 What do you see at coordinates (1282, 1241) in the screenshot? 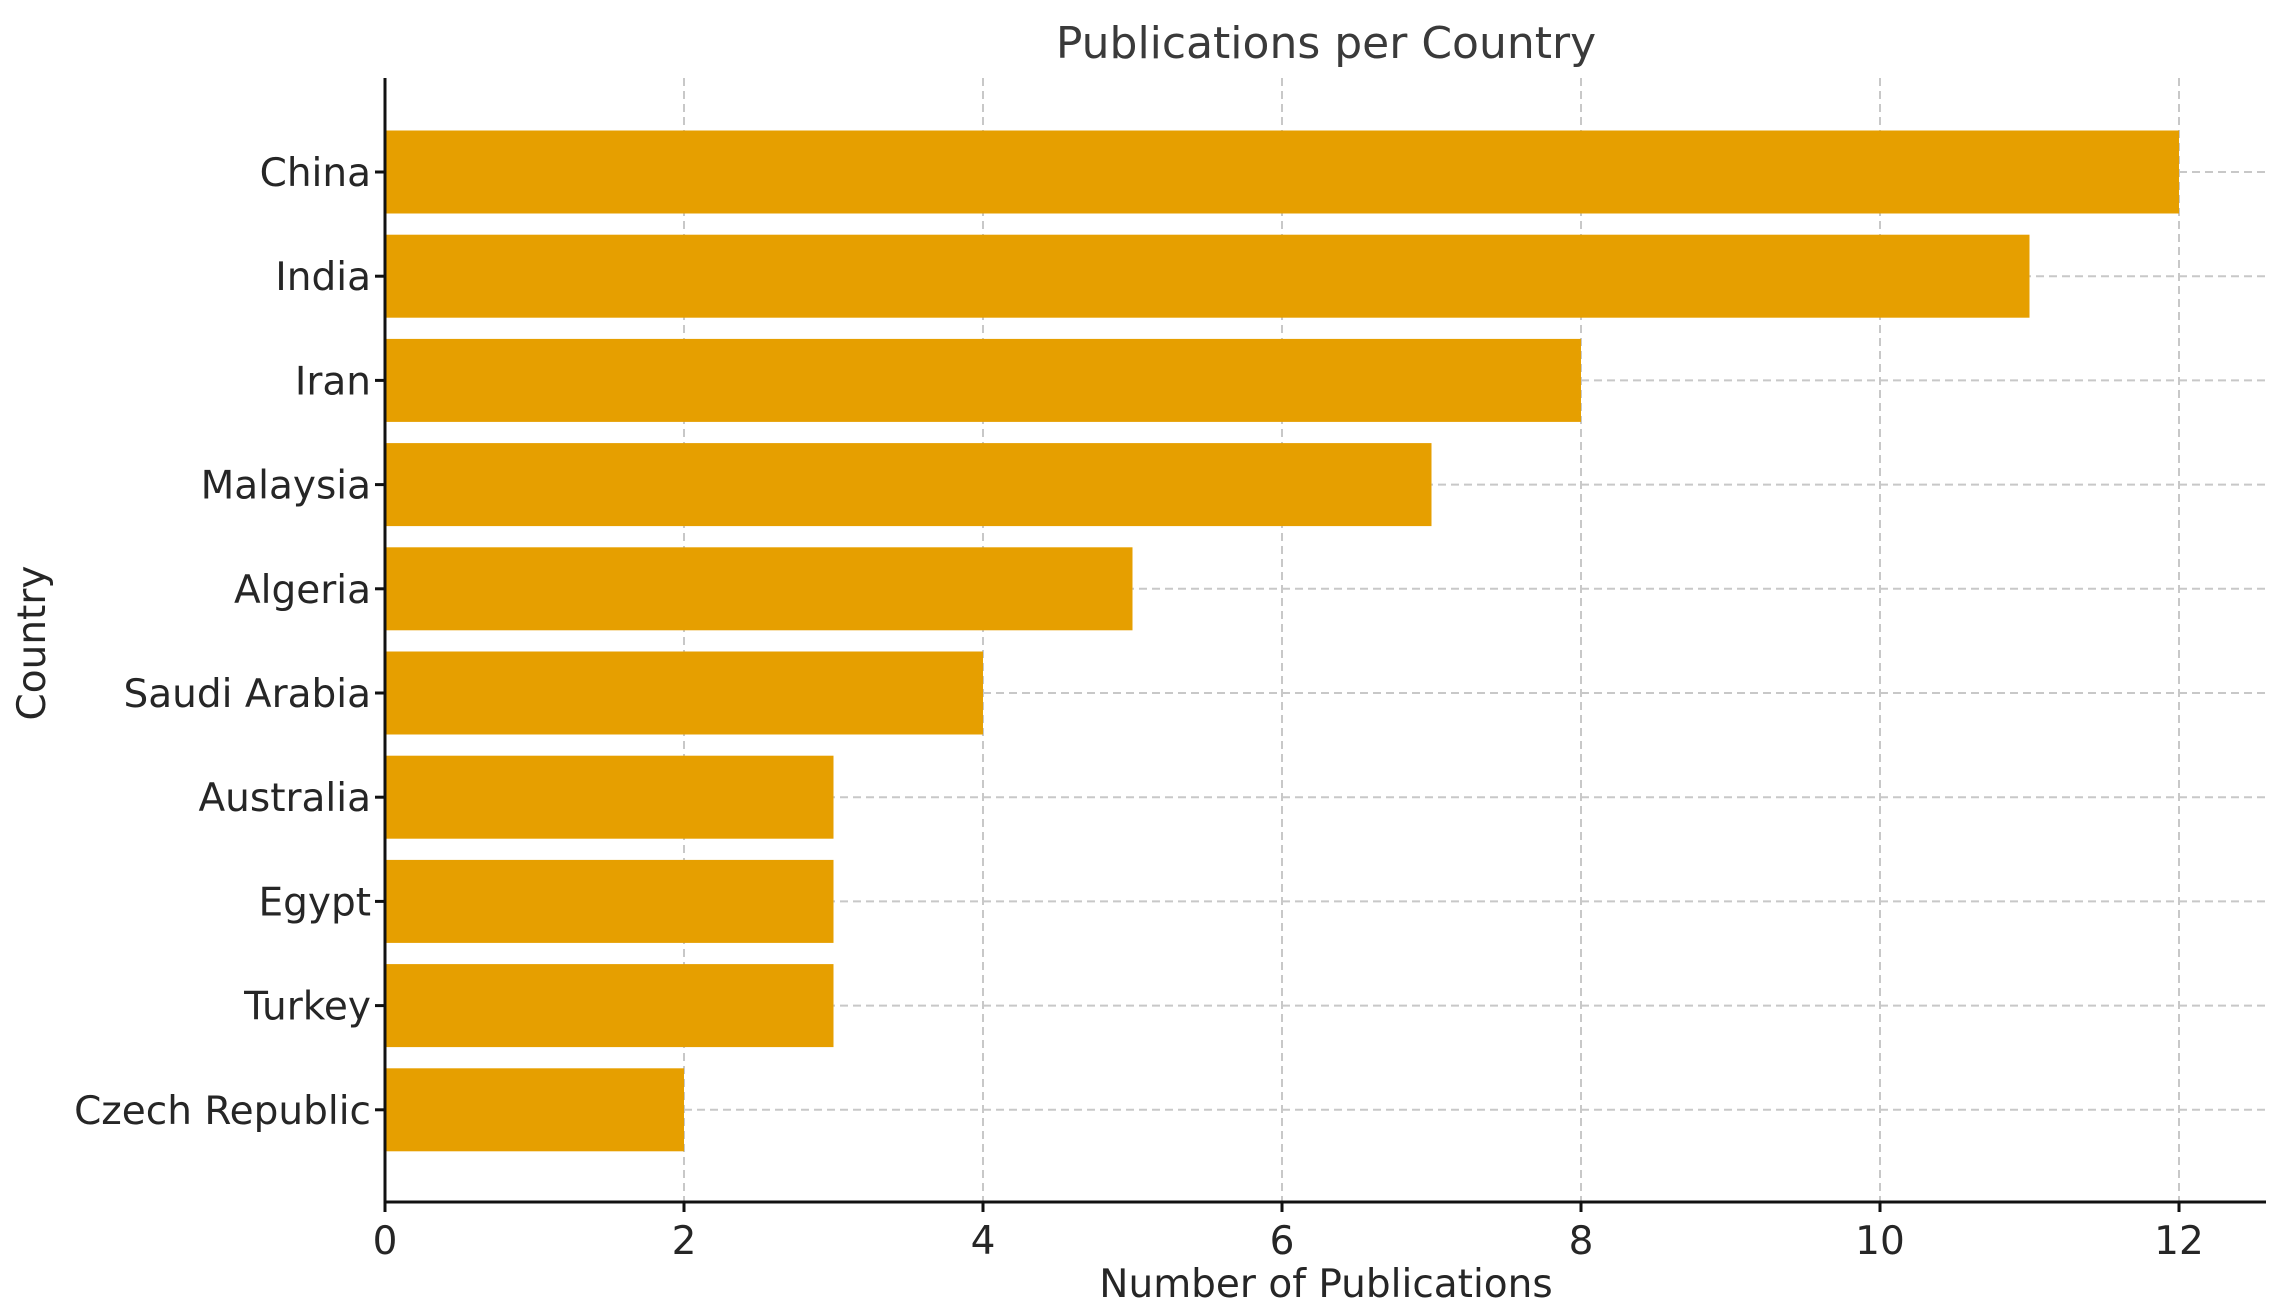
I see `x-tick-label: 6` at bounding box center [1282, 1241].